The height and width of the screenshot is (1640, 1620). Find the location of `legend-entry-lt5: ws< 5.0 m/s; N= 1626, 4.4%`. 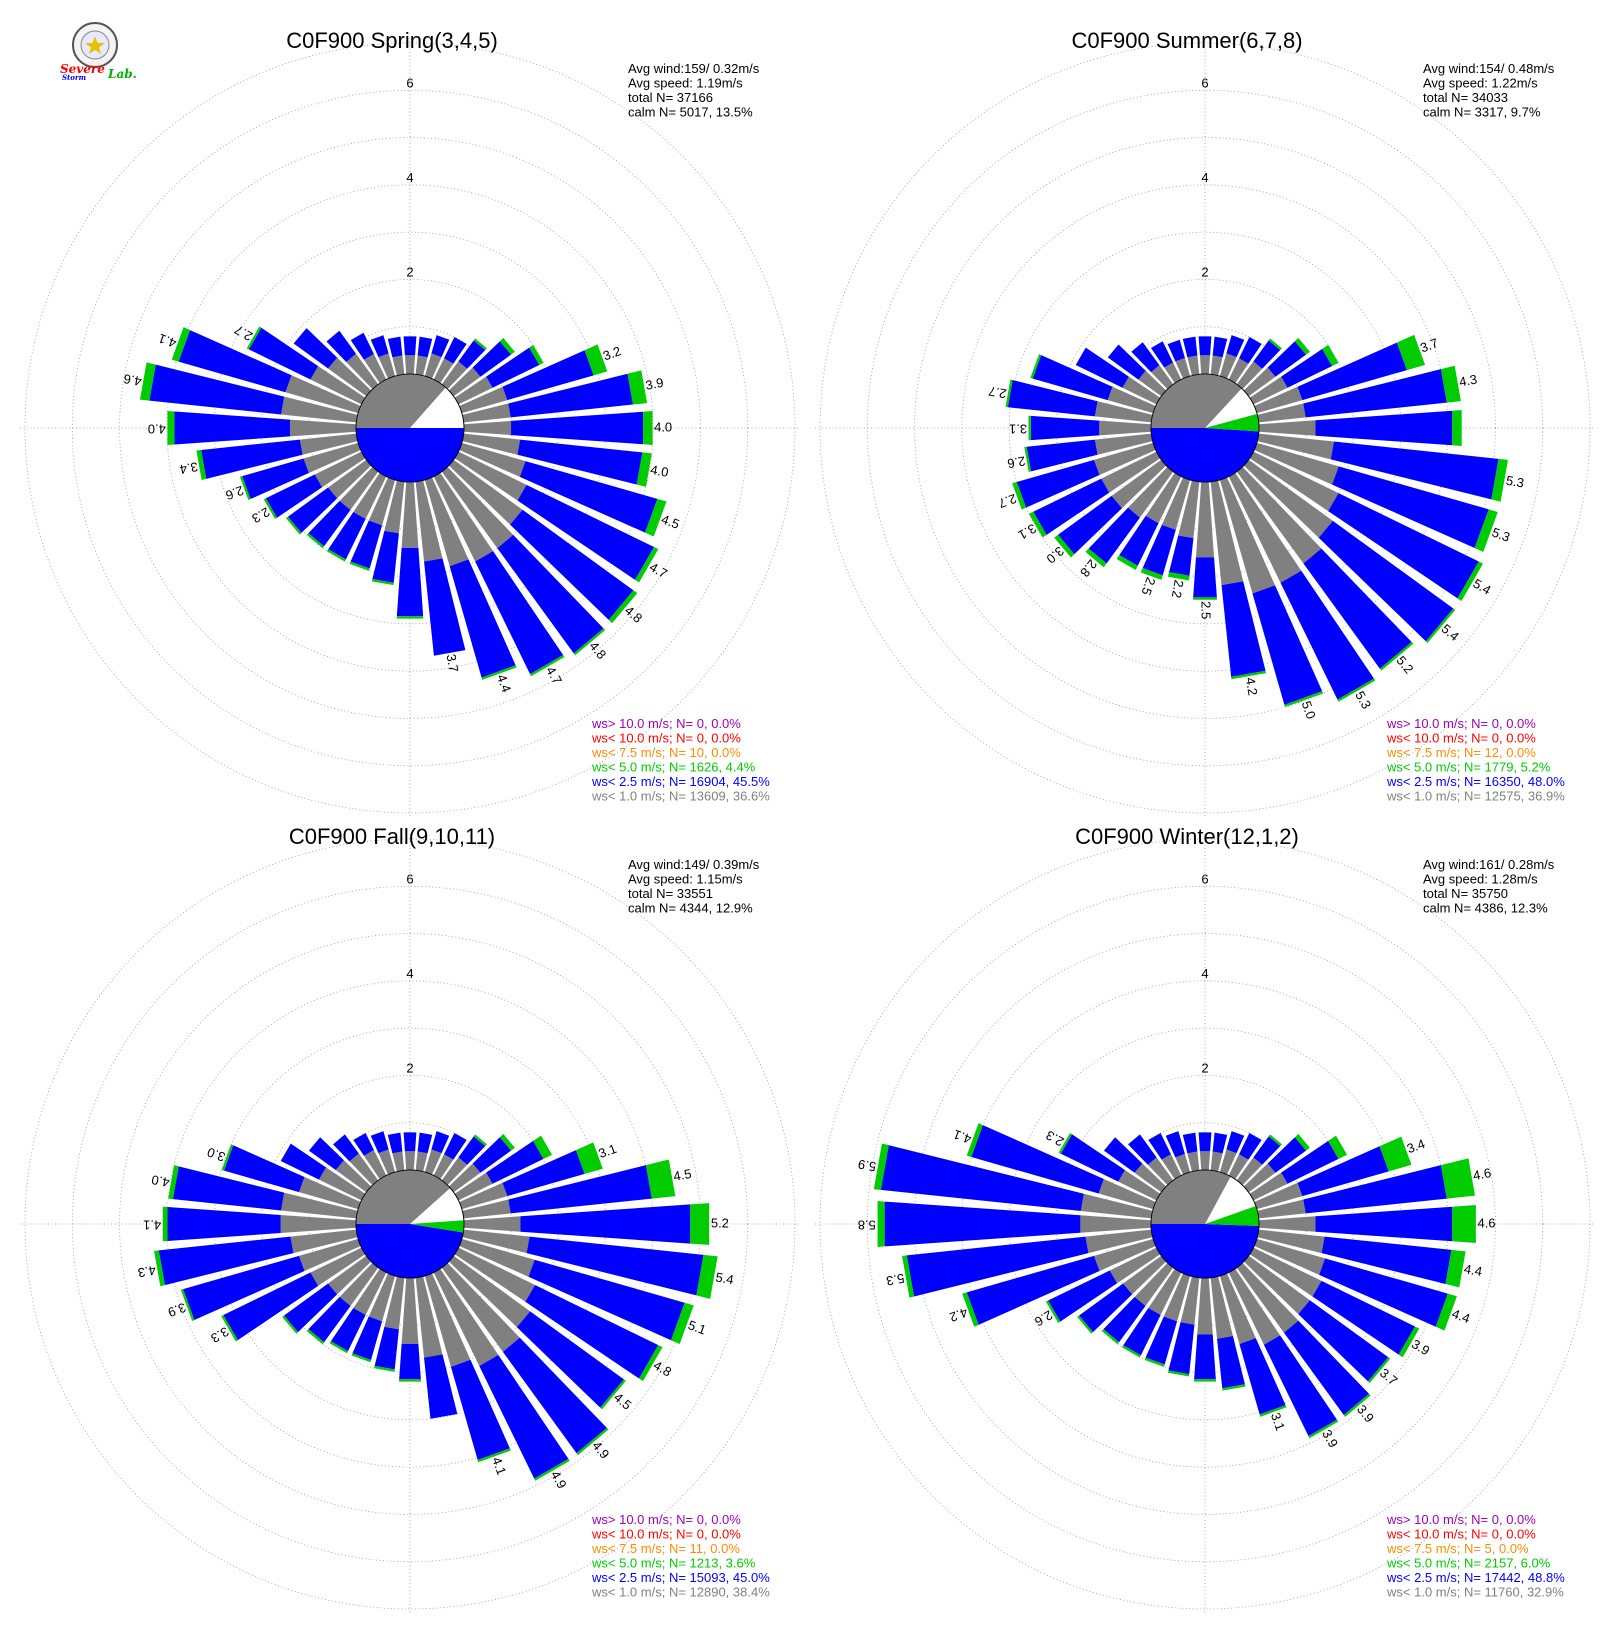

legend-entry-lt5: ws< 5.0 m/s; N= 1626, 4.4% is located at coordinates (673, 767).